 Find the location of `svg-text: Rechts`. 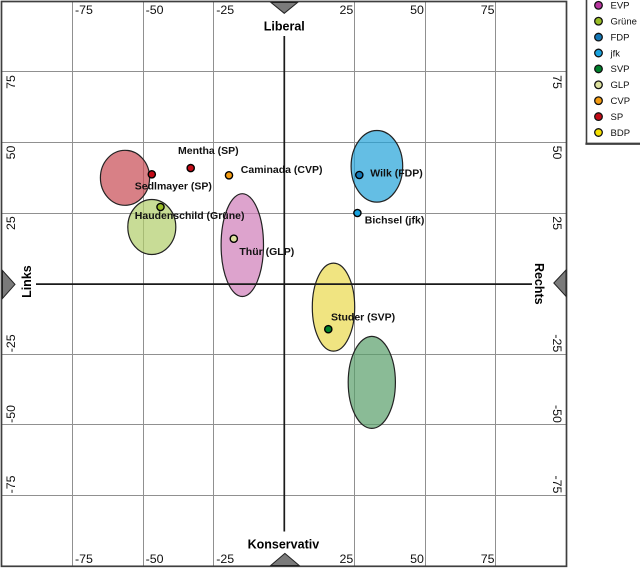

svg-text: Rechts is located at coordinates (539, 284).